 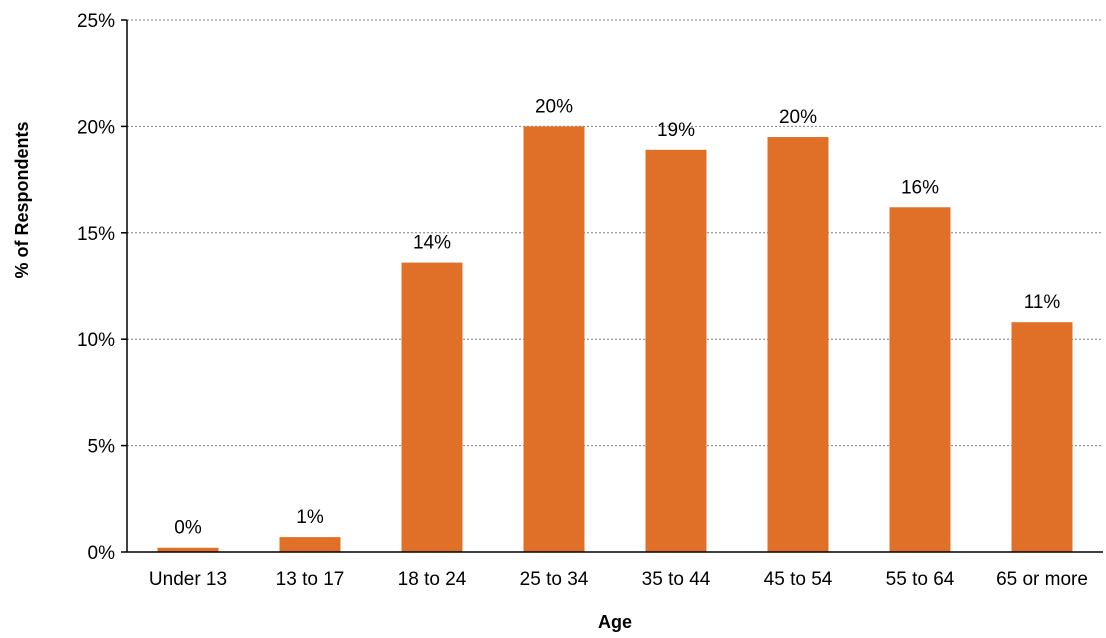 I want to click on y-tick-label: 5%, so click(x=102, y=447).